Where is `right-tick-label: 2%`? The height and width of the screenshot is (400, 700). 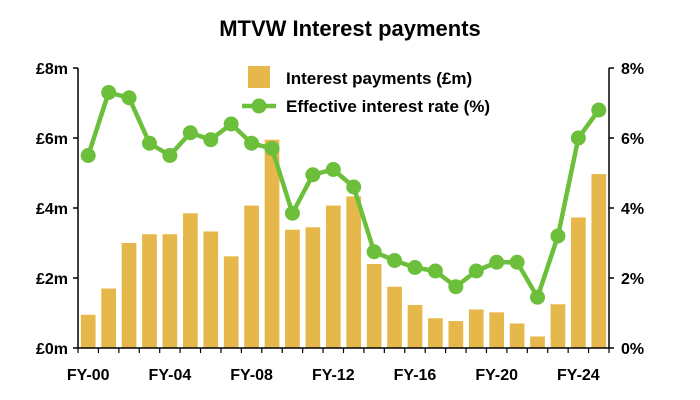
right-tick-label: 2% is located at coordinates (632, 279).